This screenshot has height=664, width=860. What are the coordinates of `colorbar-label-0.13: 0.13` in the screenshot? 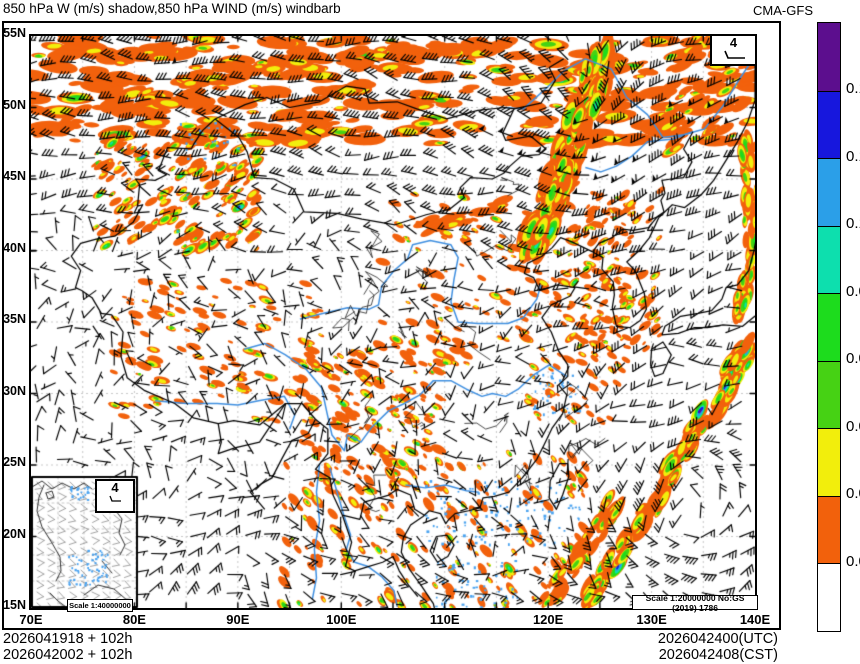 It's located at (853, 156).